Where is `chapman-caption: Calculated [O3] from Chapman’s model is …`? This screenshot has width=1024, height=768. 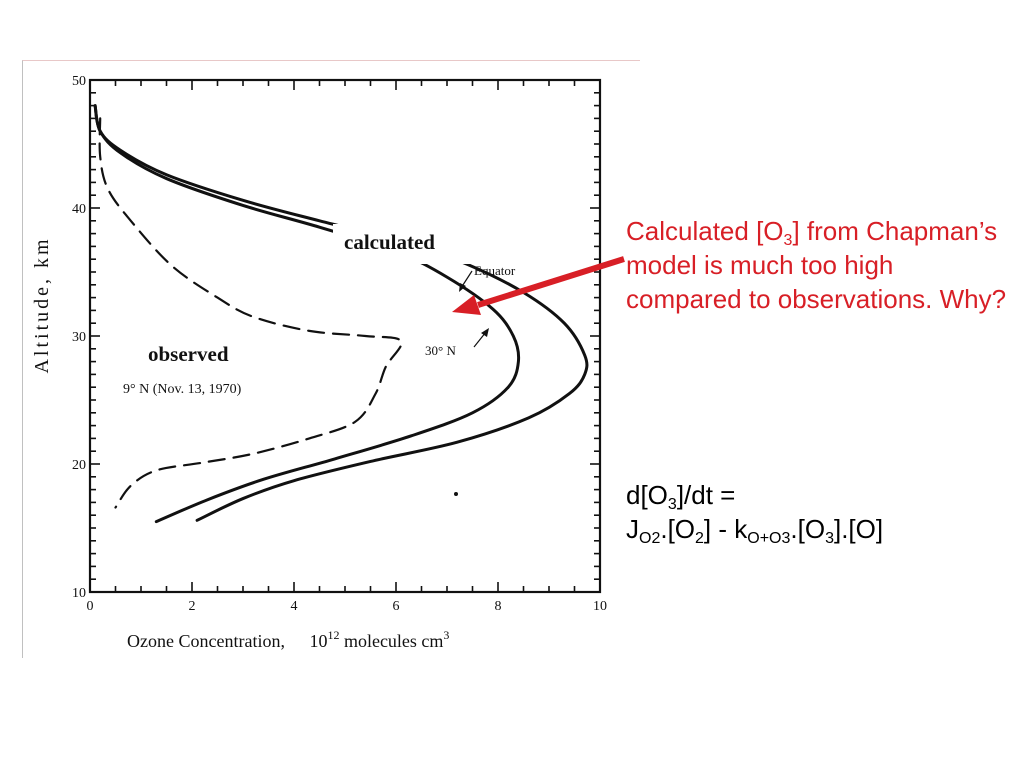
chapman-caption: Calculated [O3] from Chapman’s model is … is located at coordinates (816, 265).